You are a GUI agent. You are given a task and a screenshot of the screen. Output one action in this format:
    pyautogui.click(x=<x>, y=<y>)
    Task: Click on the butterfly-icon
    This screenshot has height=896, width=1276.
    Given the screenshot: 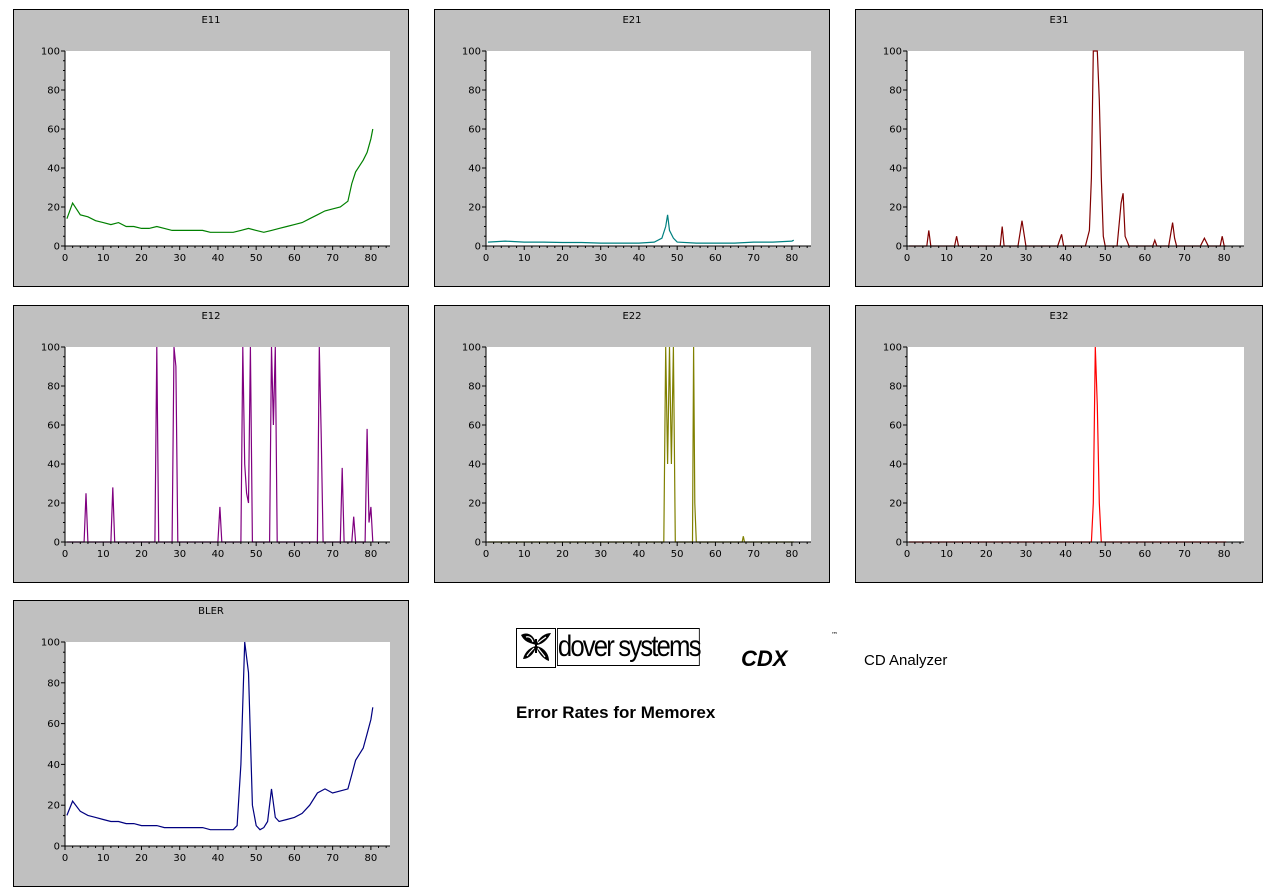 What is the action you would take?
    pyautogui.click(x=536, y=648)
    